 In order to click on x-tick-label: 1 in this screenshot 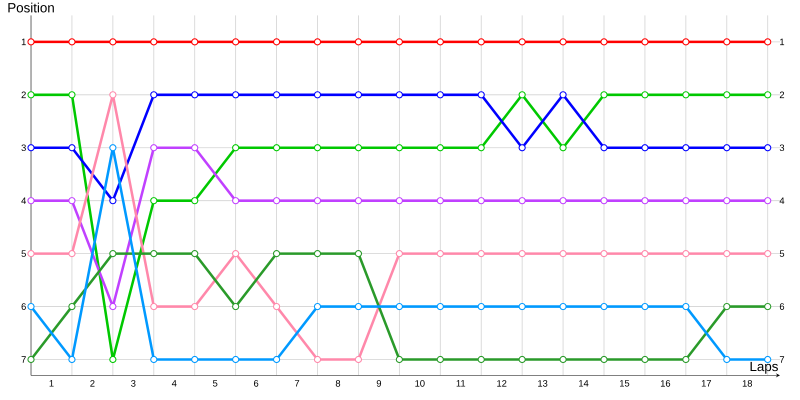, I will do `click(52, 383)`.